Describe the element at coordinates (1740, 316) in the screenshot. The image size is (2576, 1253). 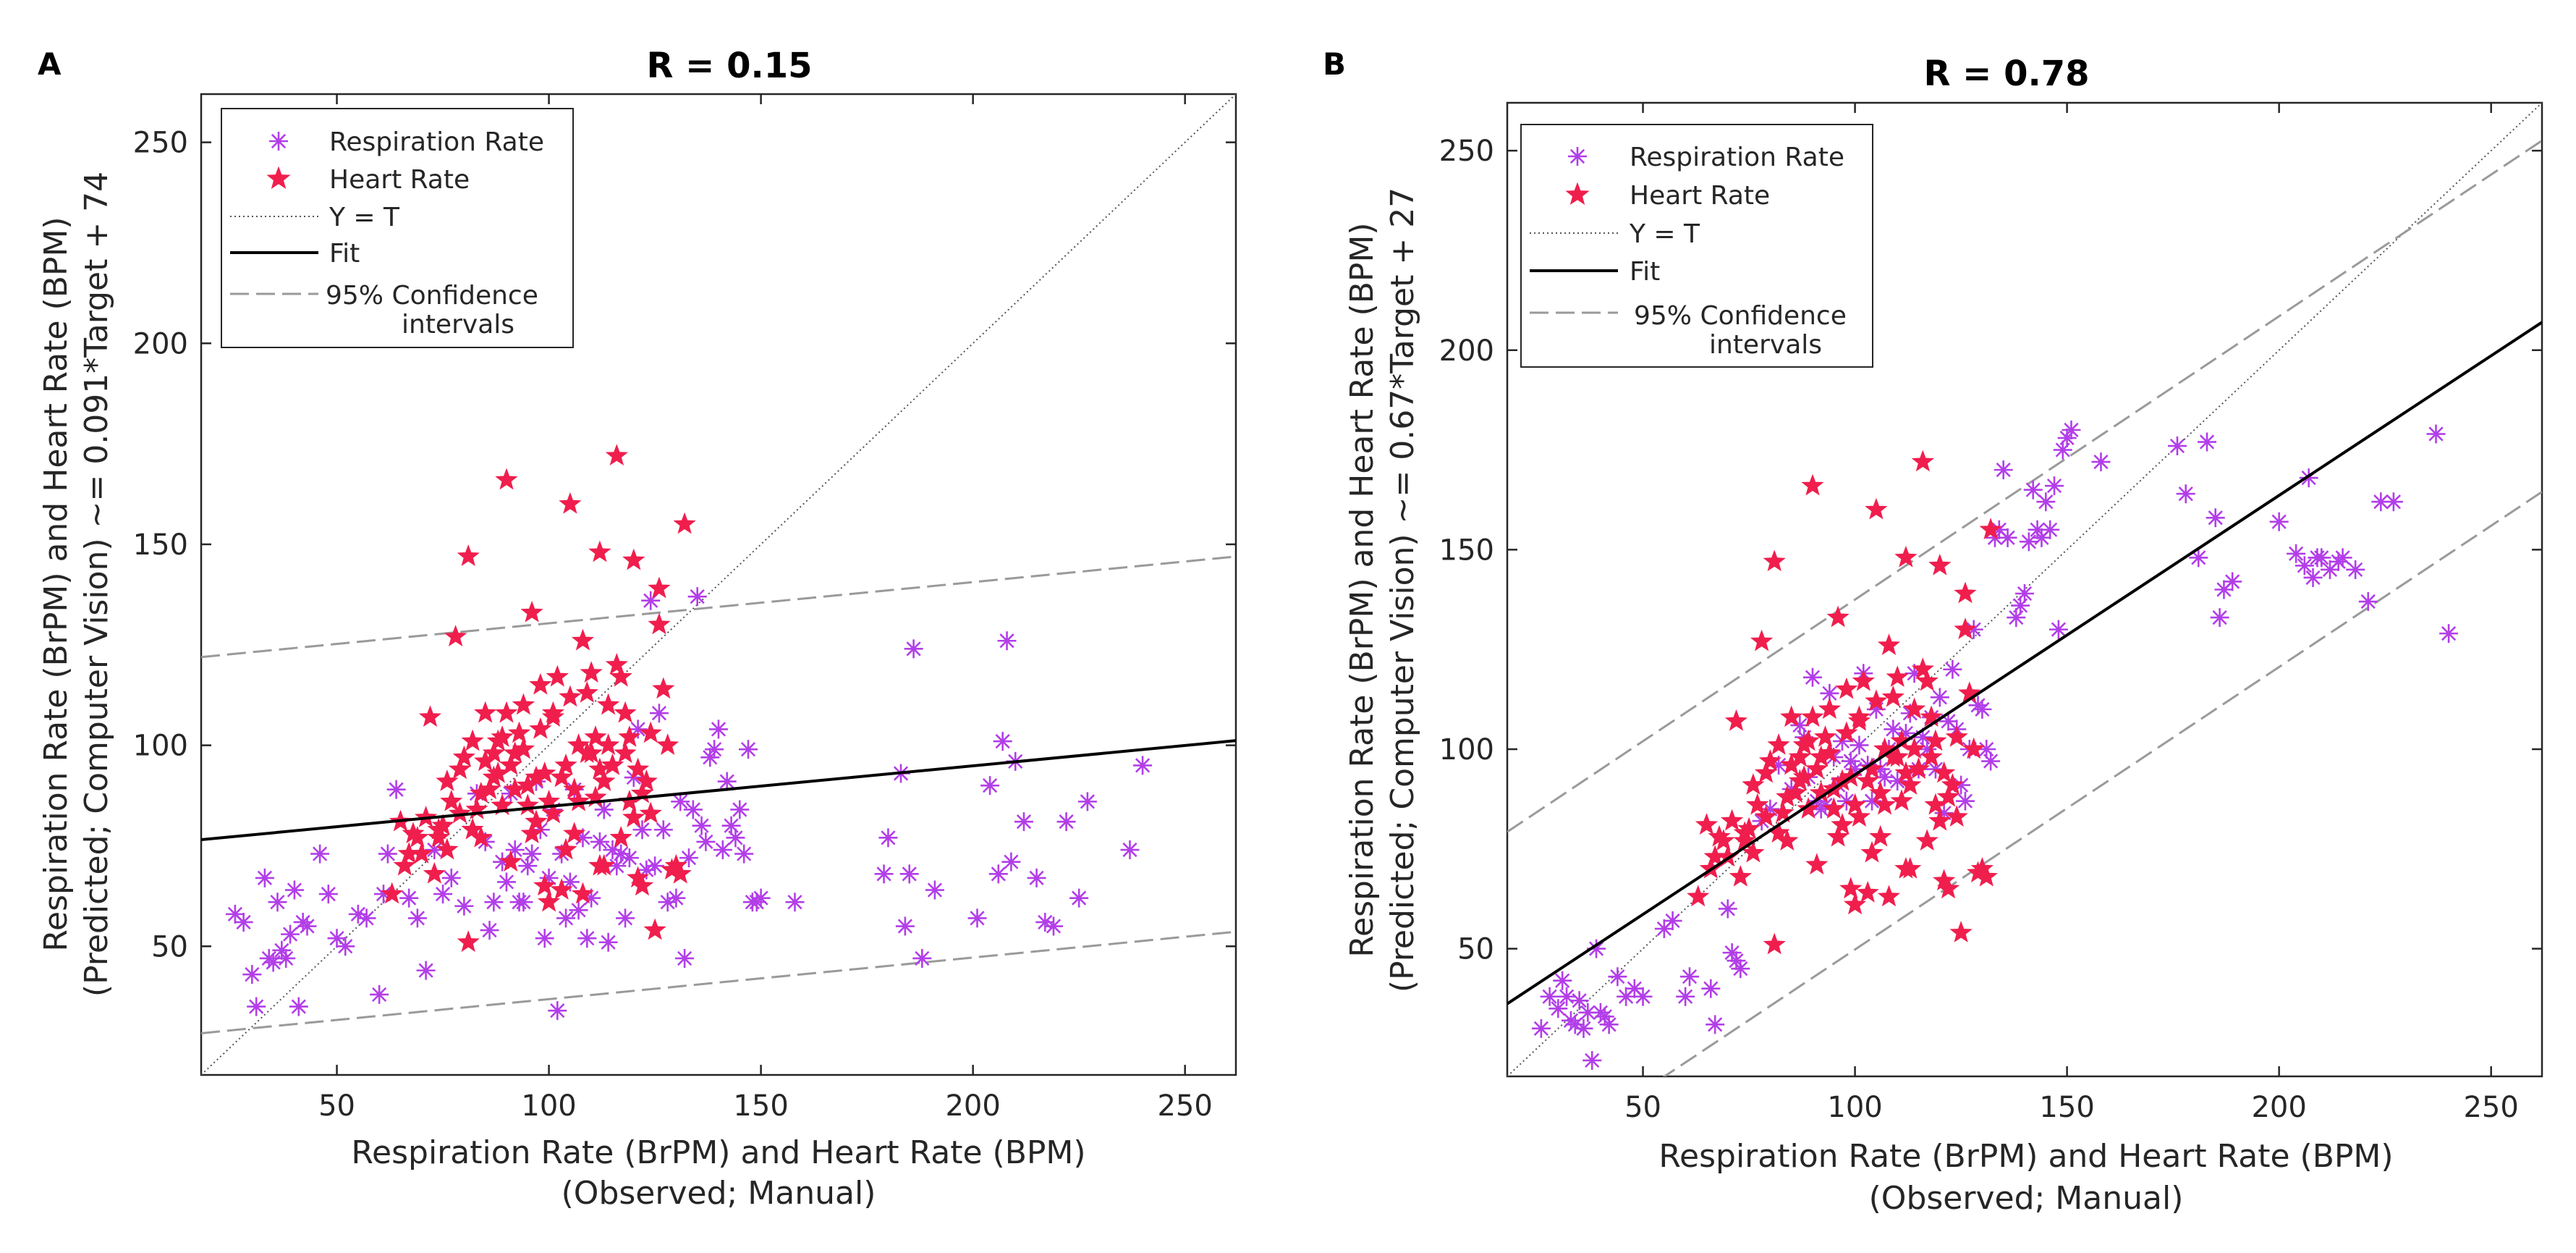
I see `panel-b-legend-ci-label-line1: 95% Confidence` at that location.